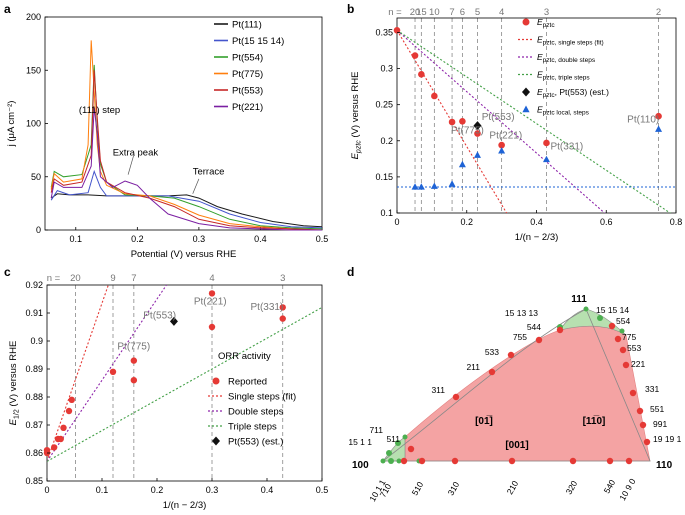 Image resolution: width=685 pixels, height=515 pixels. I want to click on y-axis-label-rest: (V) versus RHE, so click(355, 106).